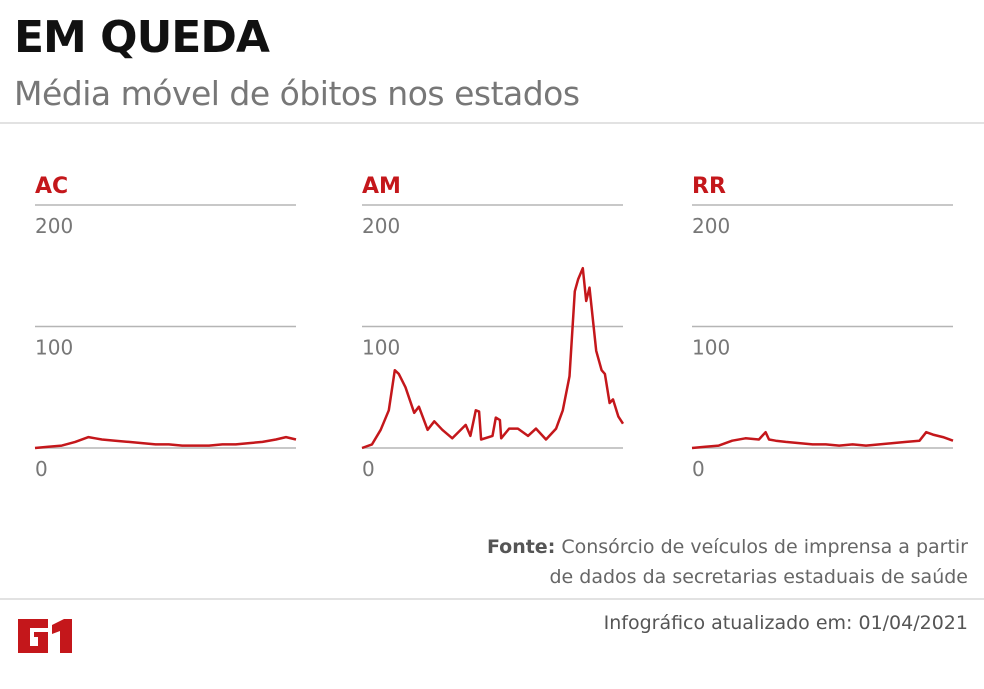 This screenshot has width=984, height=689. I want to click on series-line-rr, so click(822, 440).